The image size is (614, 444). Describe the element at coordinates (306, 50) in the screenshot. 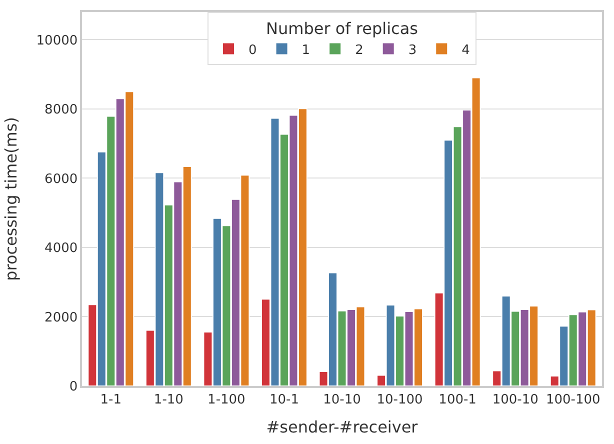

I see `legend-label: 1` at that location.